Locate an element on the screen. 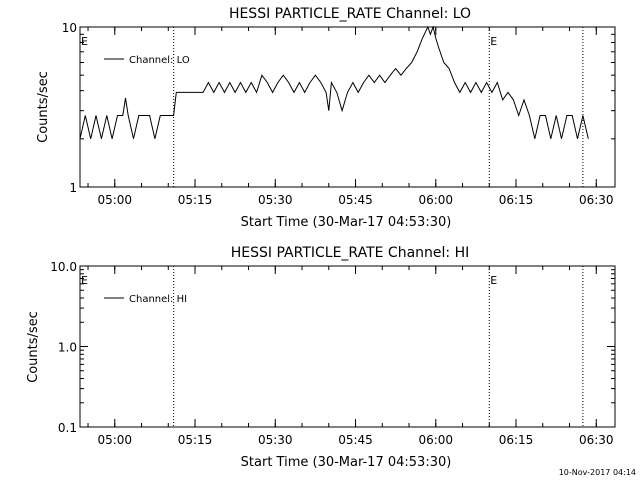 The width and height of the screenshot is (640, 480). y-tick-label: 0.1 is located at coordinates (67, 428).